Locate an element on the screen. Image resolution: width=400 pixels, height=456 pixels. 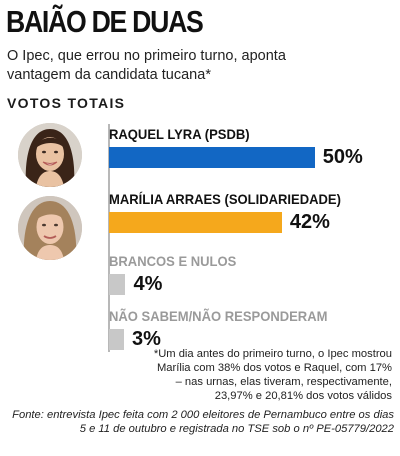
value-label-raquel-lyra: 50% is located at coordinates (342, 157).